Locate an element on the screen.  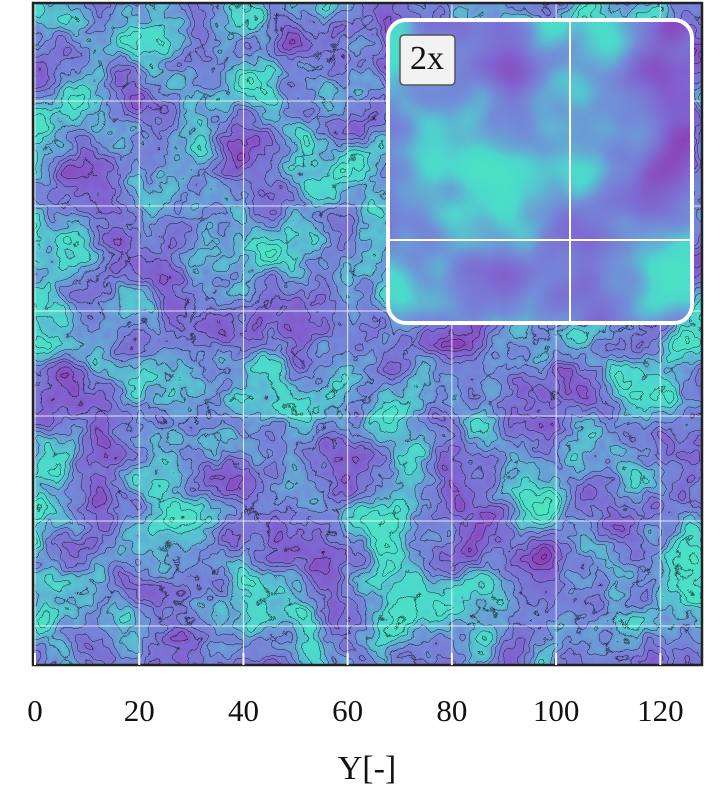
x-tick-label: 60 is located at coordinates (347, 710).